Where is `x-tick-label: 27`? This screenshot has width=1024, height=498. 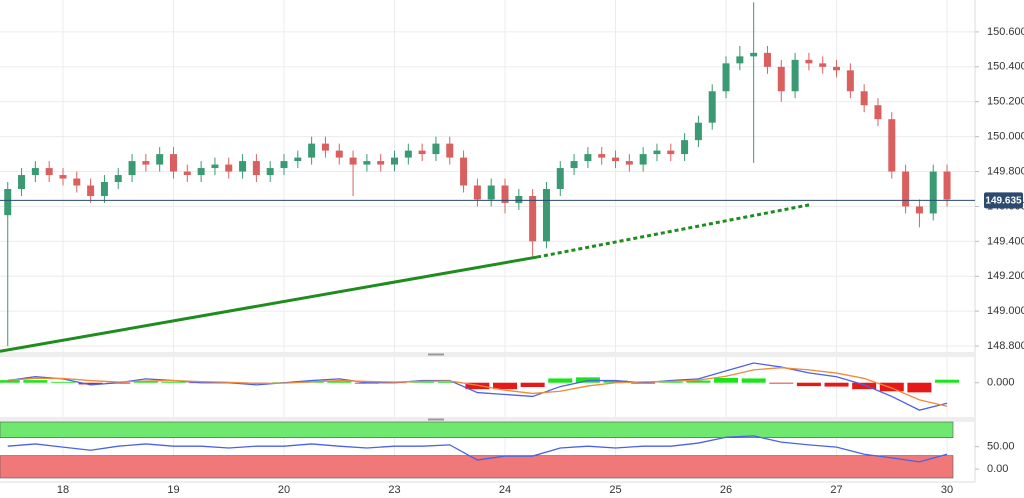 x-tick-label: 27 is located at coordinates (836, 490).